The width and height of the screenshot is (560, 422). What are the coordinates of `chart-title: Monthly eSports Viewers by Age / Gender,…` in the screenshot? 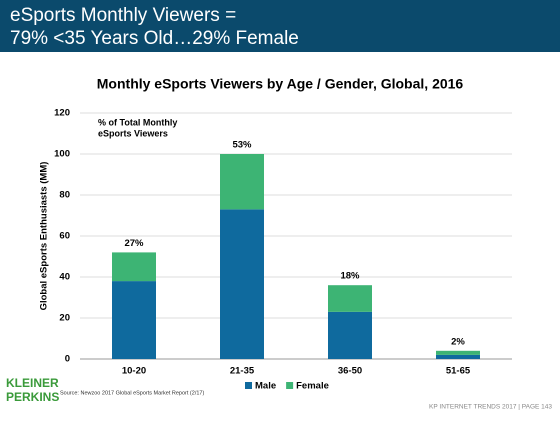 It's located at (280, 84).